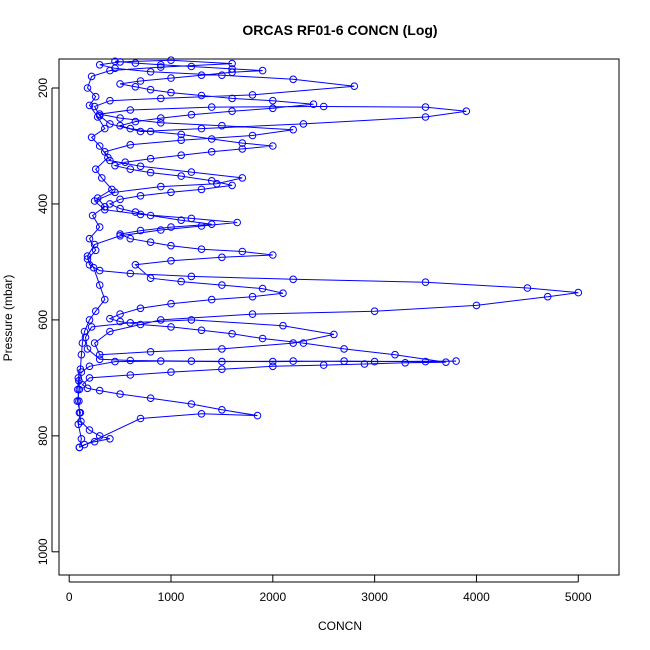 This screenshot has width=650, height=650. Describe the element at coordinates (339, 30) in the screenshot. I see `chart-title: ORCAS RF01-6 CONCN (Log)` at that location.